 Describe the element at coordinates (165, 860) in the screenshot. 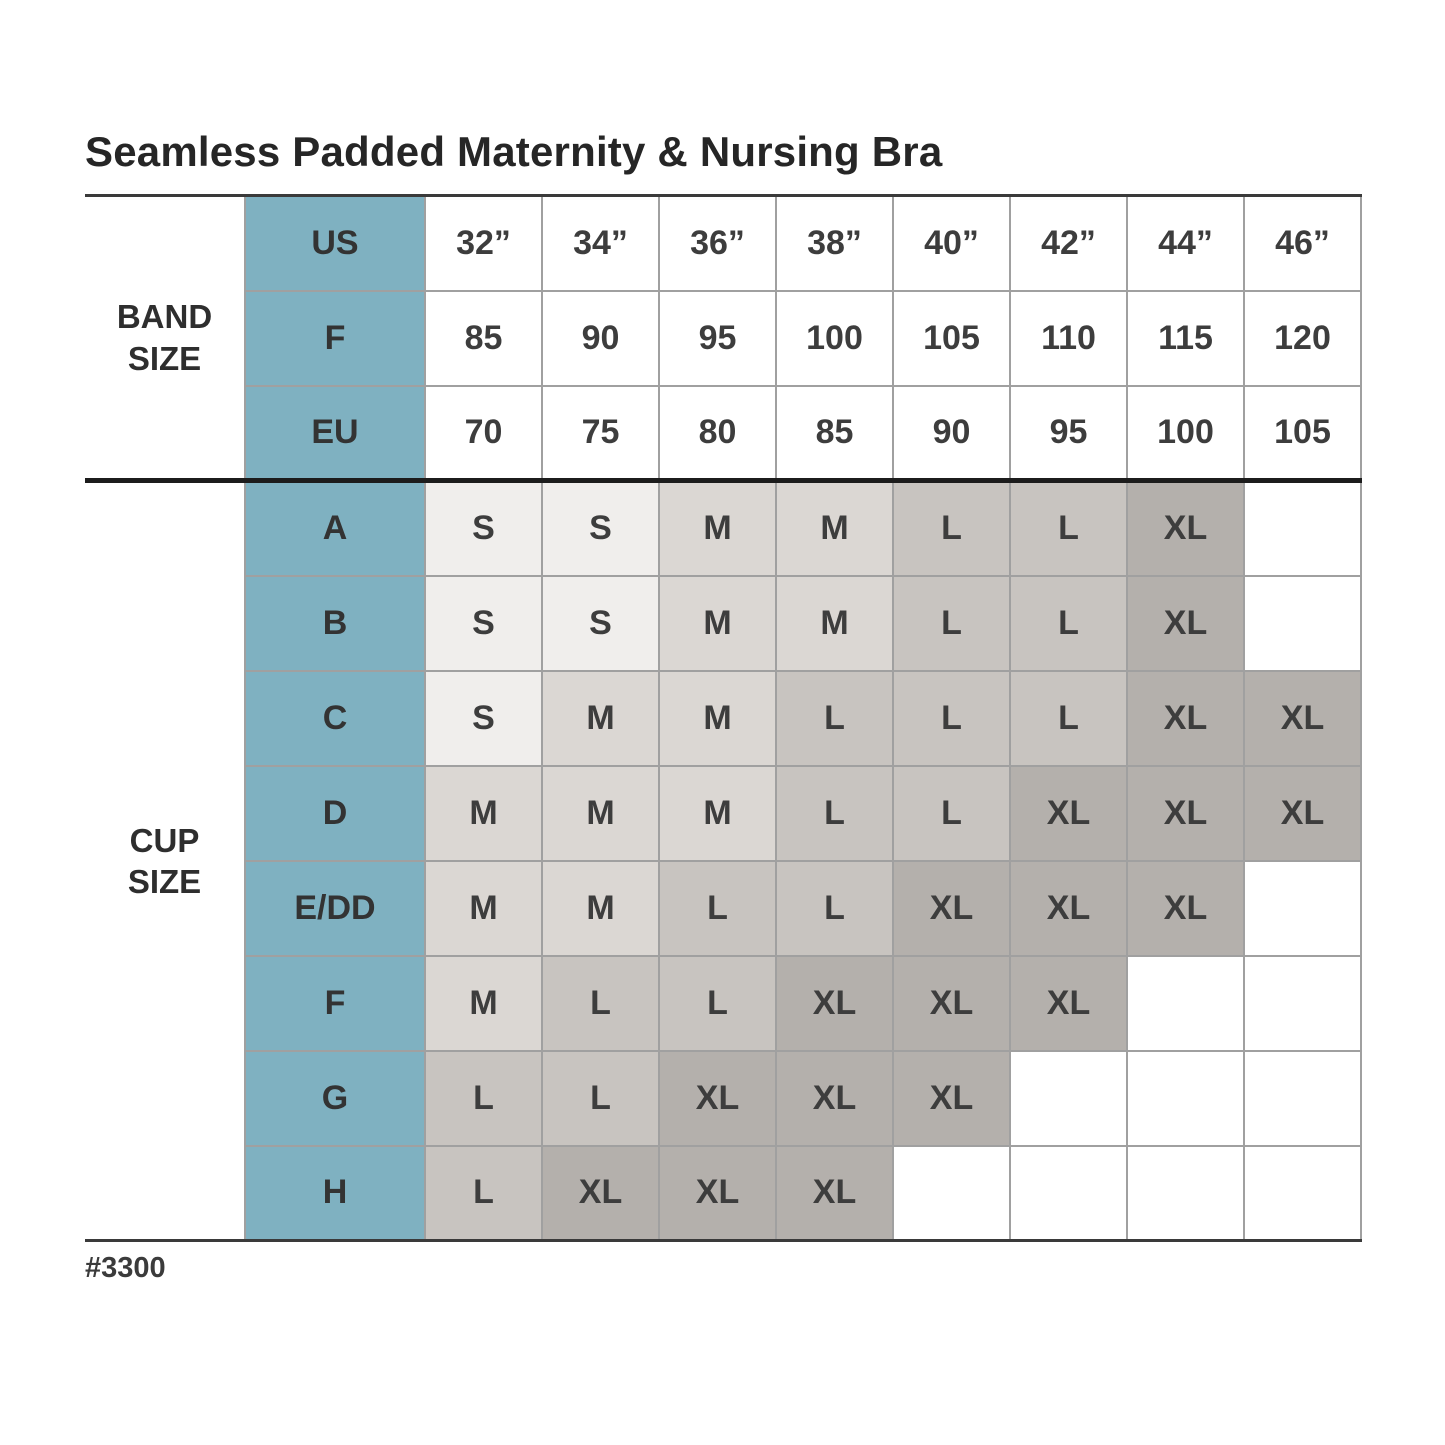

I see `cup-size-section-label: CUP SIZE` at that location.